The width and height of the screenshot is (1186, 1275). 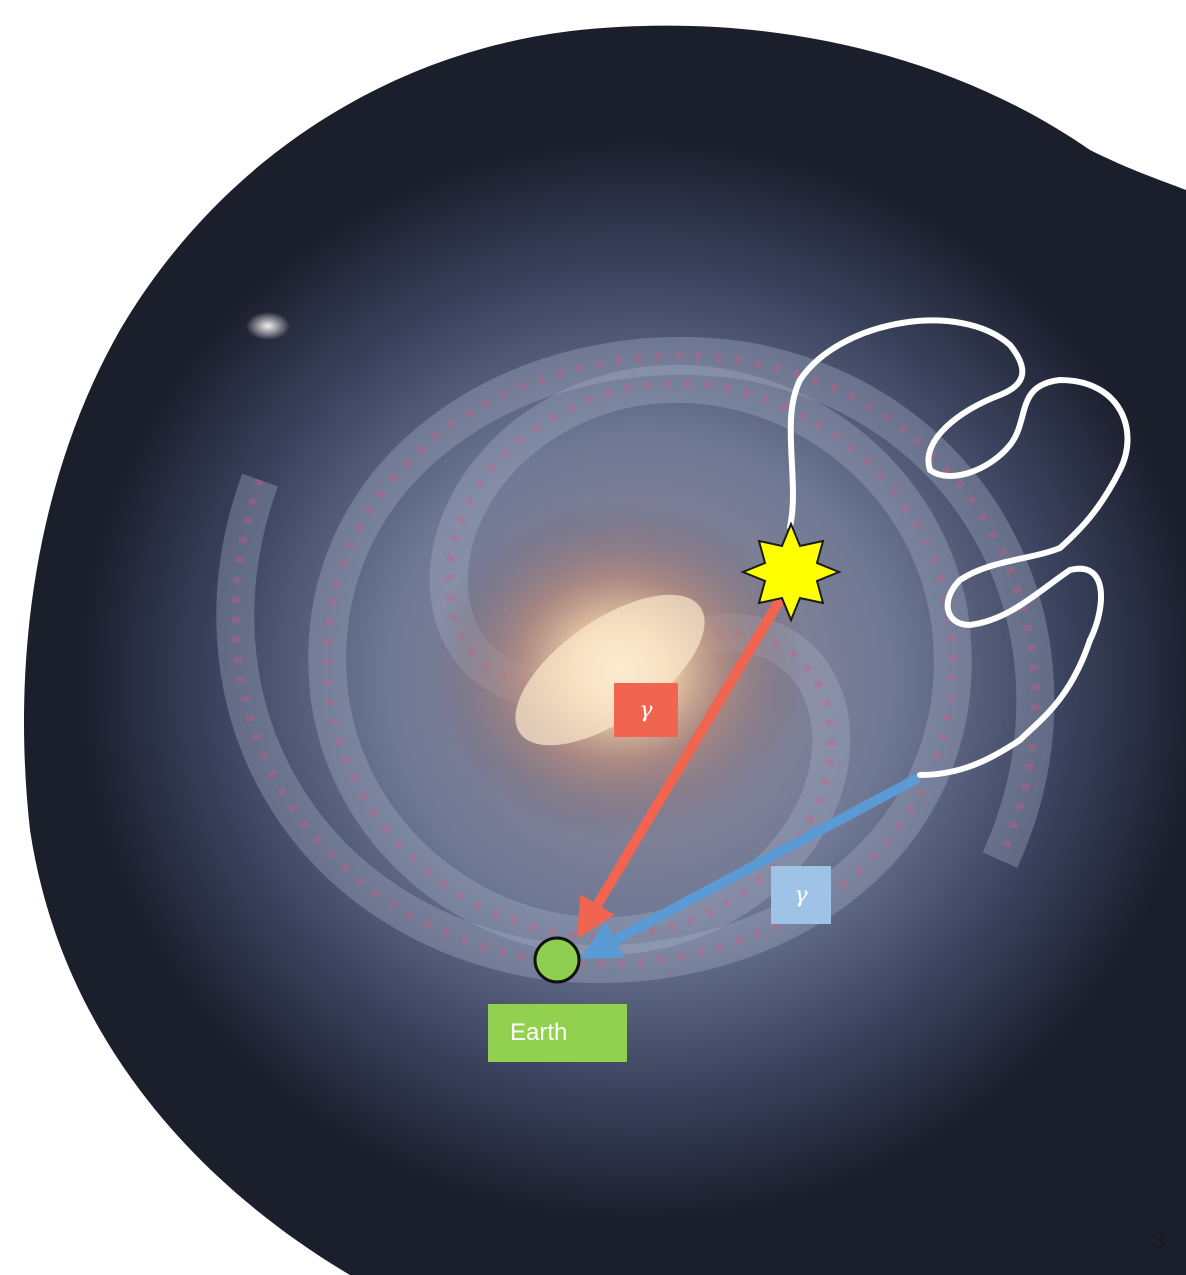 What do you see at coordinates (791, 572) in the screenshot?
I see `star-burst-icon` at bounding box center [791, 572].